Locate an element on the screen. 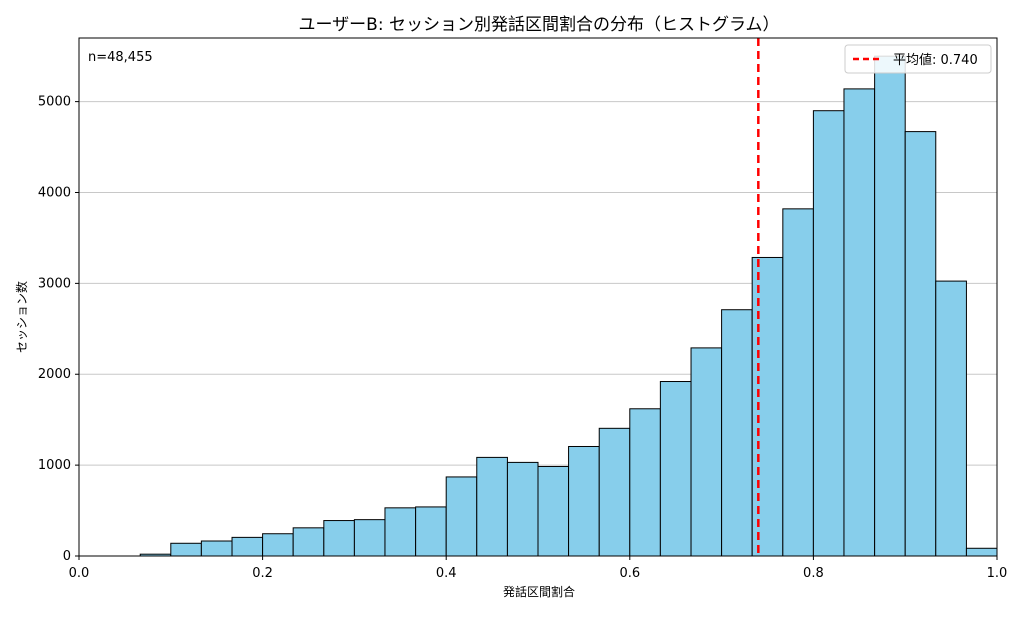 The image size is (1024, 618). sample-size-annotation: n=48,455 is located at coordinates (120, 57).